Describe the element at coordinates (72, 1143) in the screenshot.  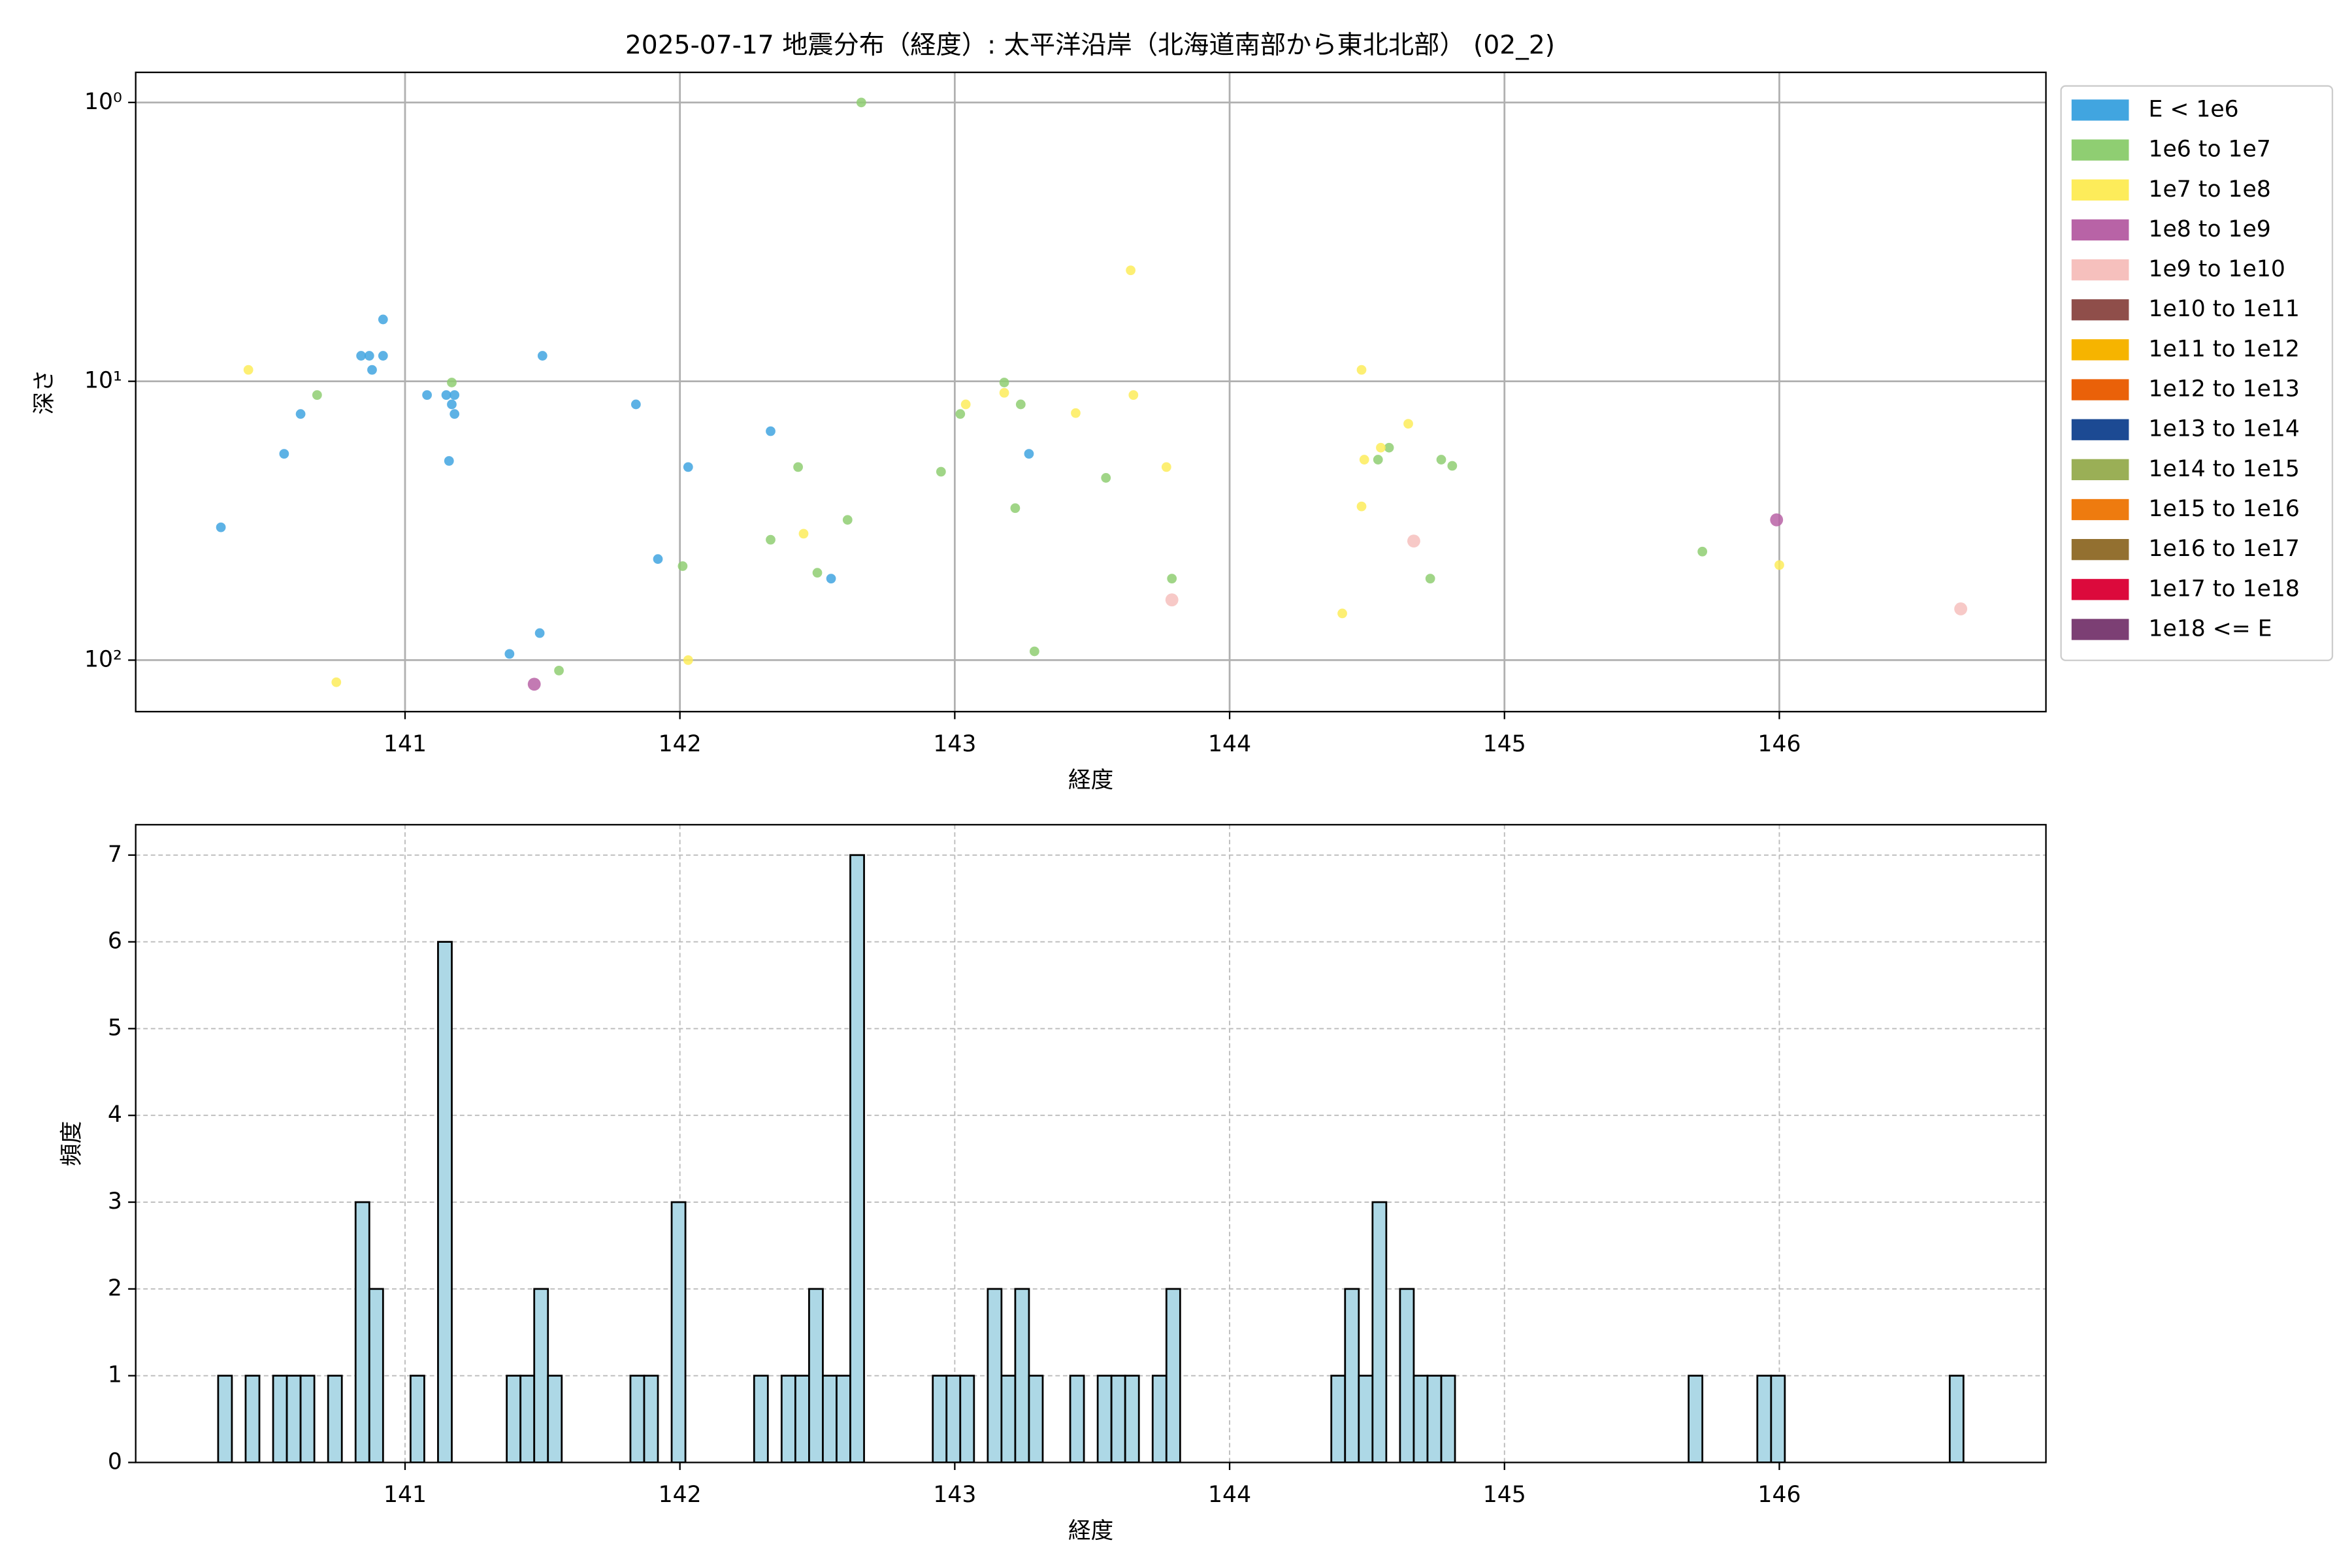
I see `y-axis-label: 頻度` at that location.